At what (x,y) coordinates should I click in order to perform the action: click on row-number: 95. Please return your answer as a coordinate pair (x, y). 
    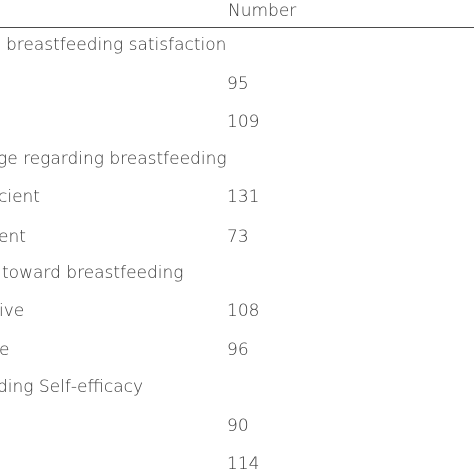
    Looking at the image, I should click on (238, 84).